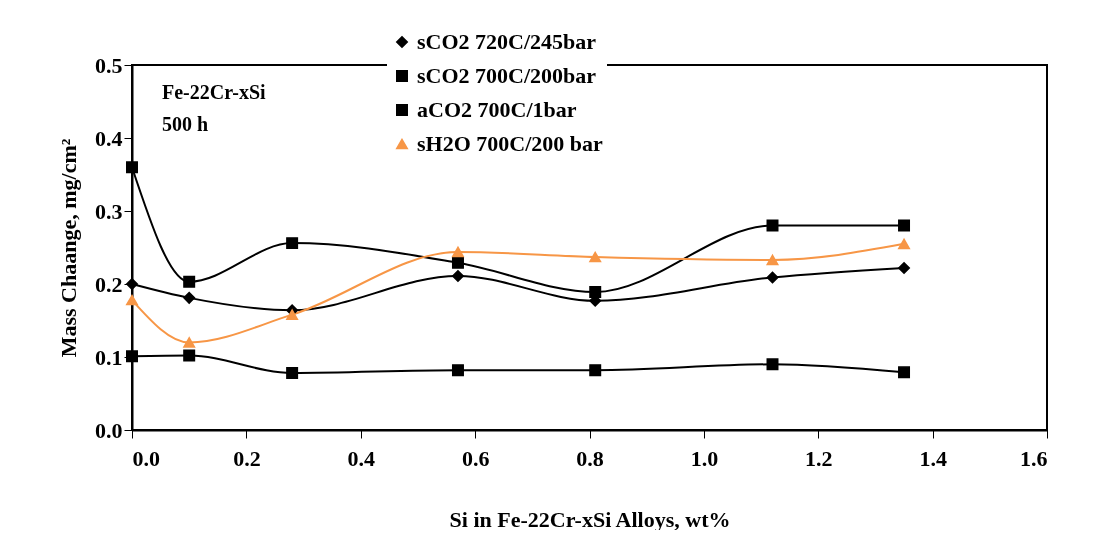  I want to click on annotation: Fe-22Cr-xSi, so click(214, 92).